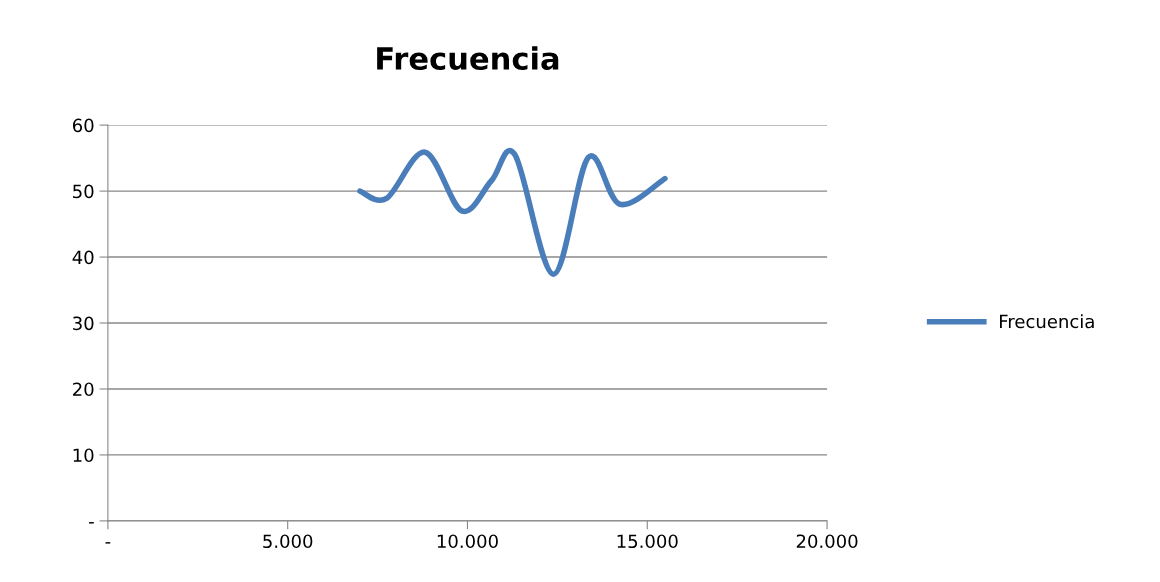 The width and height of the screenshot is (1160, 582). What do you see at coordinates (83, 125) in the screenshot?
I see `y-tick-label: 60` at bounding box center [83, 125].